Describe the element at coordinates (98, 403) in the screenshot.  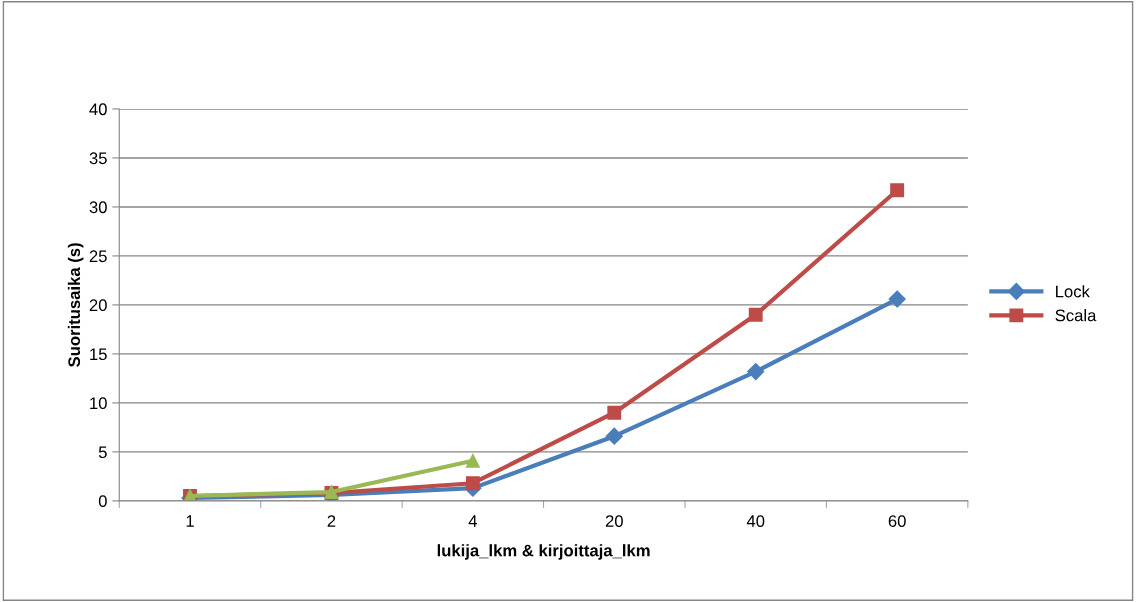
I see `y-tick-label: 10` at that location.